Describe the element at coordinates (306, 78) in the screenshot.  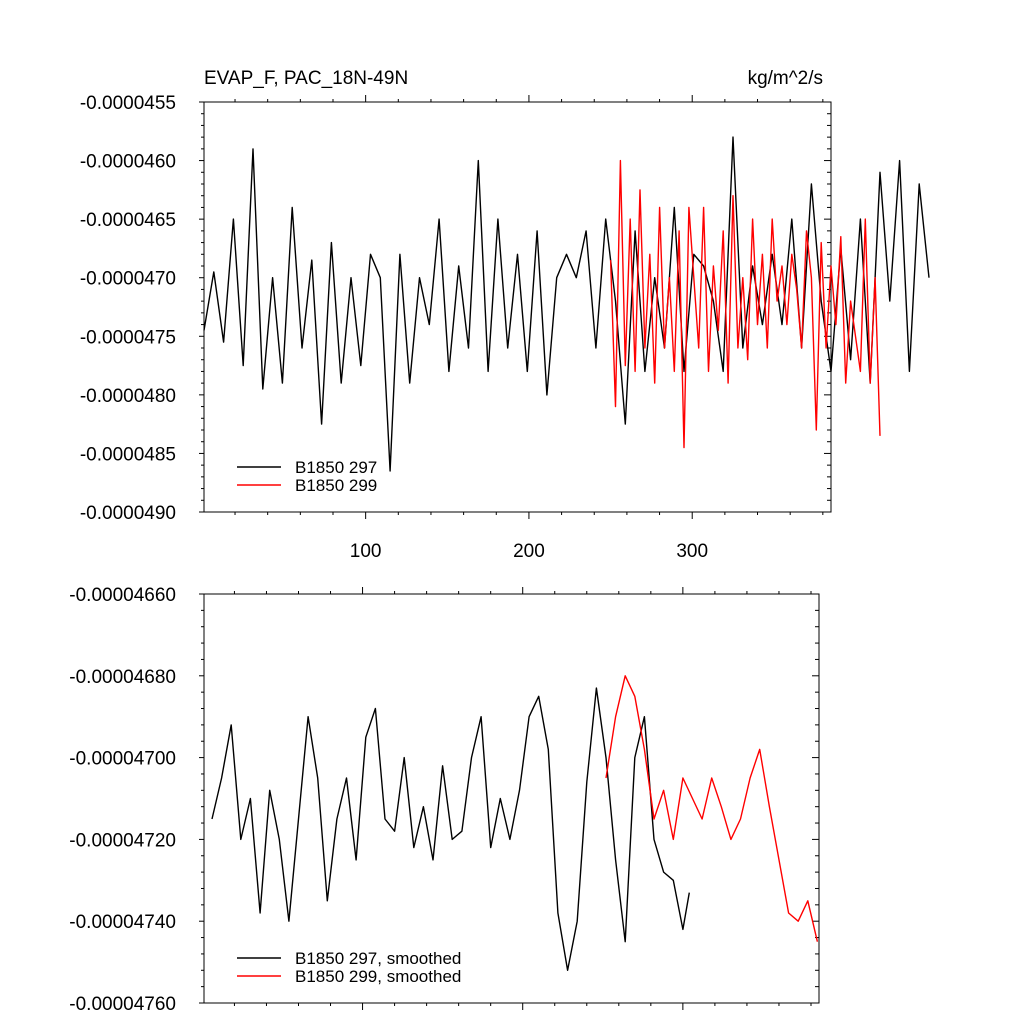
I see `chart-title: EVAP_F, PAC_18N-49N` at that location.